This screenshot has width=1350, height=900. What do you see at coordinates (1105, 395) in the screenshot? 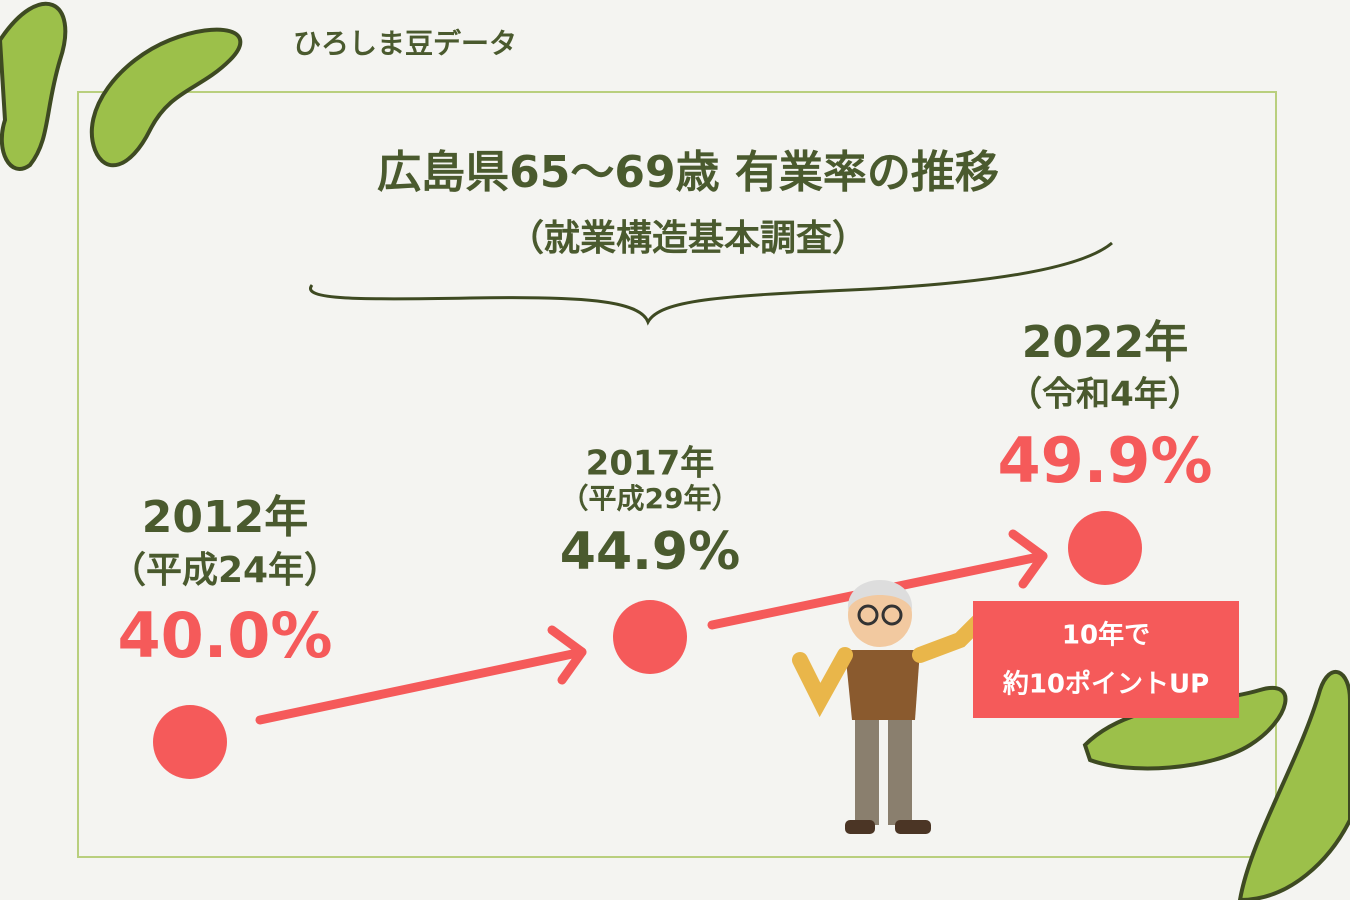
I see `era: （令和4年）` at bounding box center [1105, 395].